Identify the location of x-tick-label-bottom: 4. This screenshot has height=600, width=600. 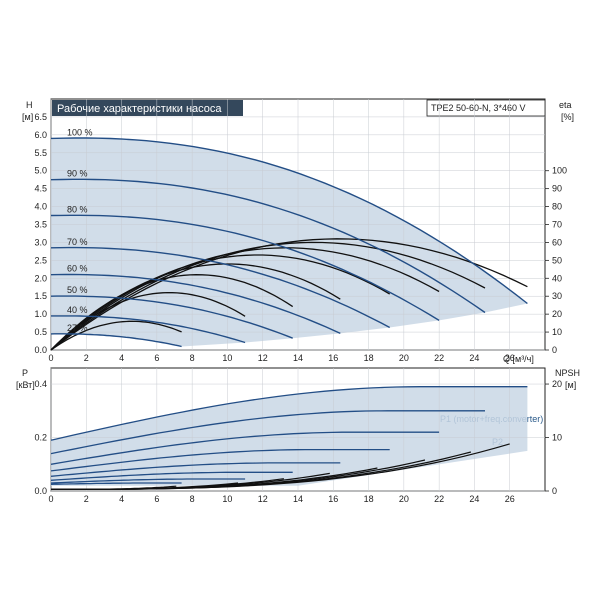
(121, 499).